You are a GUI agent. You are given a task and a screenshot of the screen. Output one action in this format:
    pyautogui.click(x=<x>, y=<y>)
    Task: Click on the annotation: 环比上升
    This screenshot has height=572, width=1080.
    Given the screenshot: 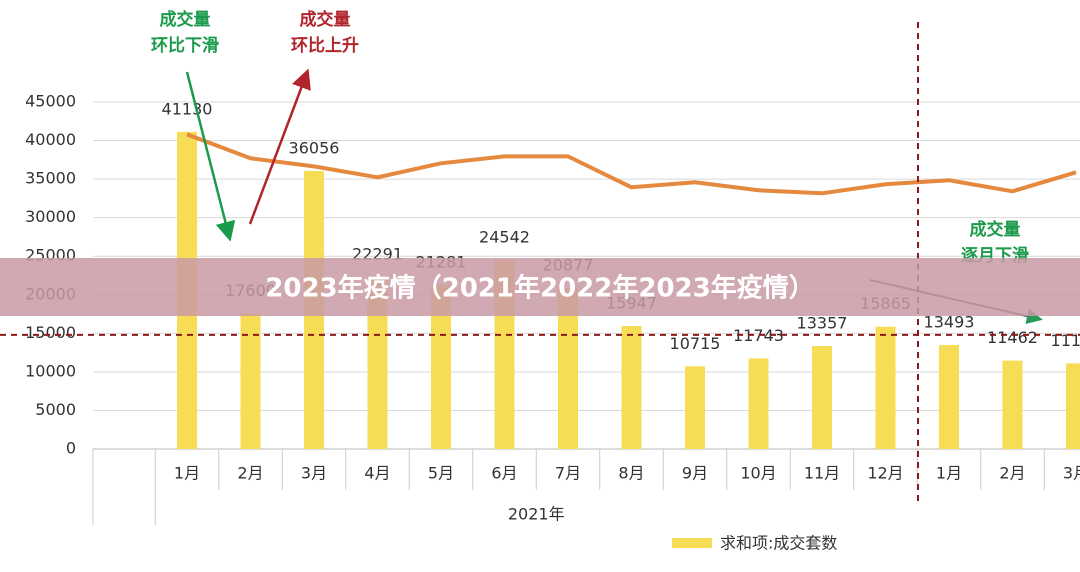 What is the action you would take?
    pyautogui.click(x=325, y=45)
    